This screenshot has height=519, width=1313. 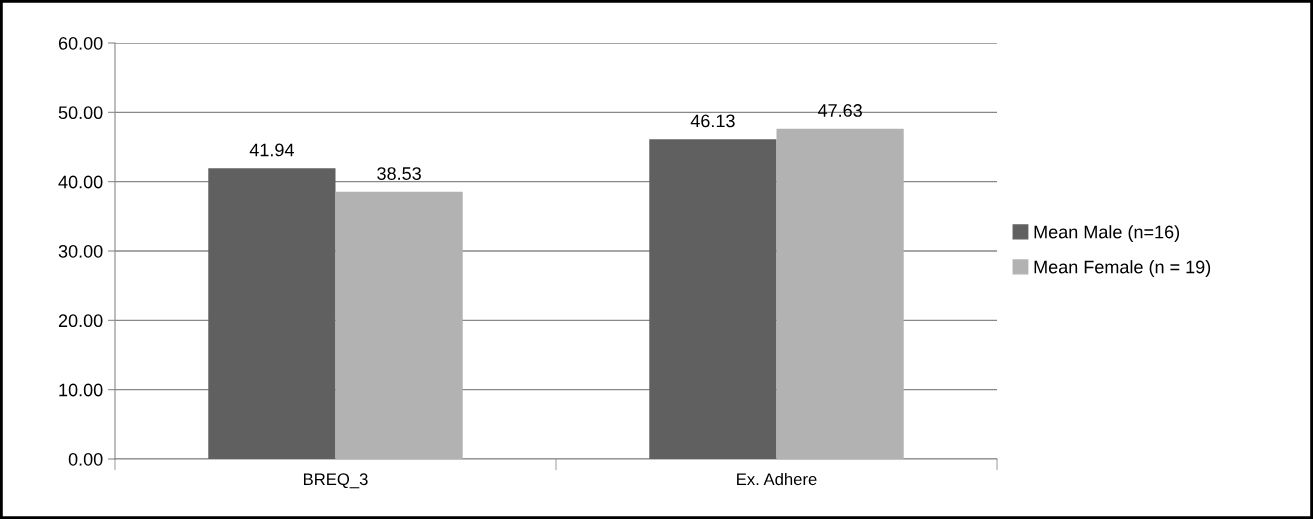 I want to click on y-tick-label: 60.00, so click(x=80, y=43).